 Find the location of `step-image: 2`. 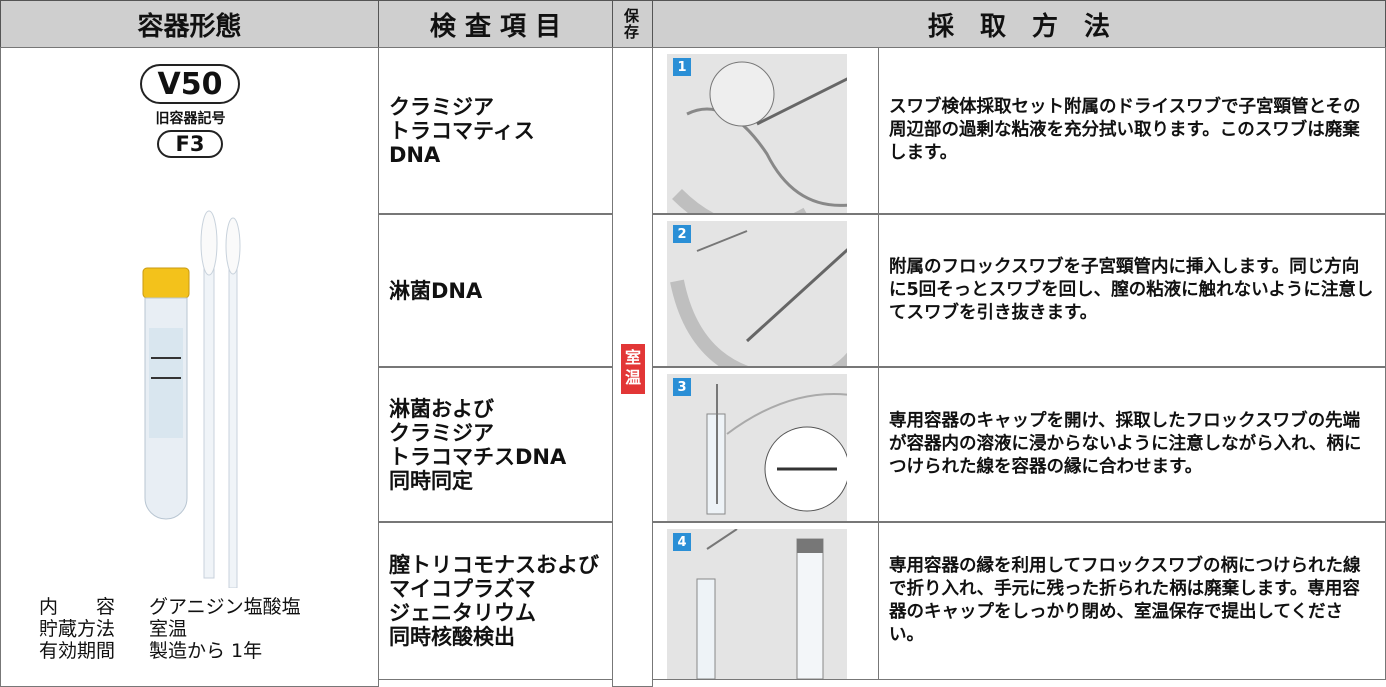

step-image: 2 is located at coordinates (765, 290).